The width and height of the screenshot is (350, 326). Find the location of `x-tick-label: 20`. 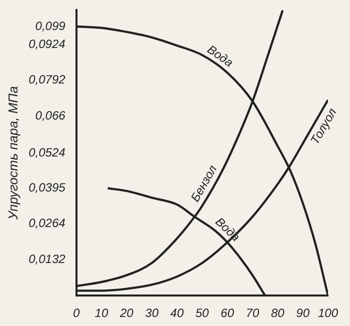

x-tick-label: 20 is located at coordinates (126, 313).